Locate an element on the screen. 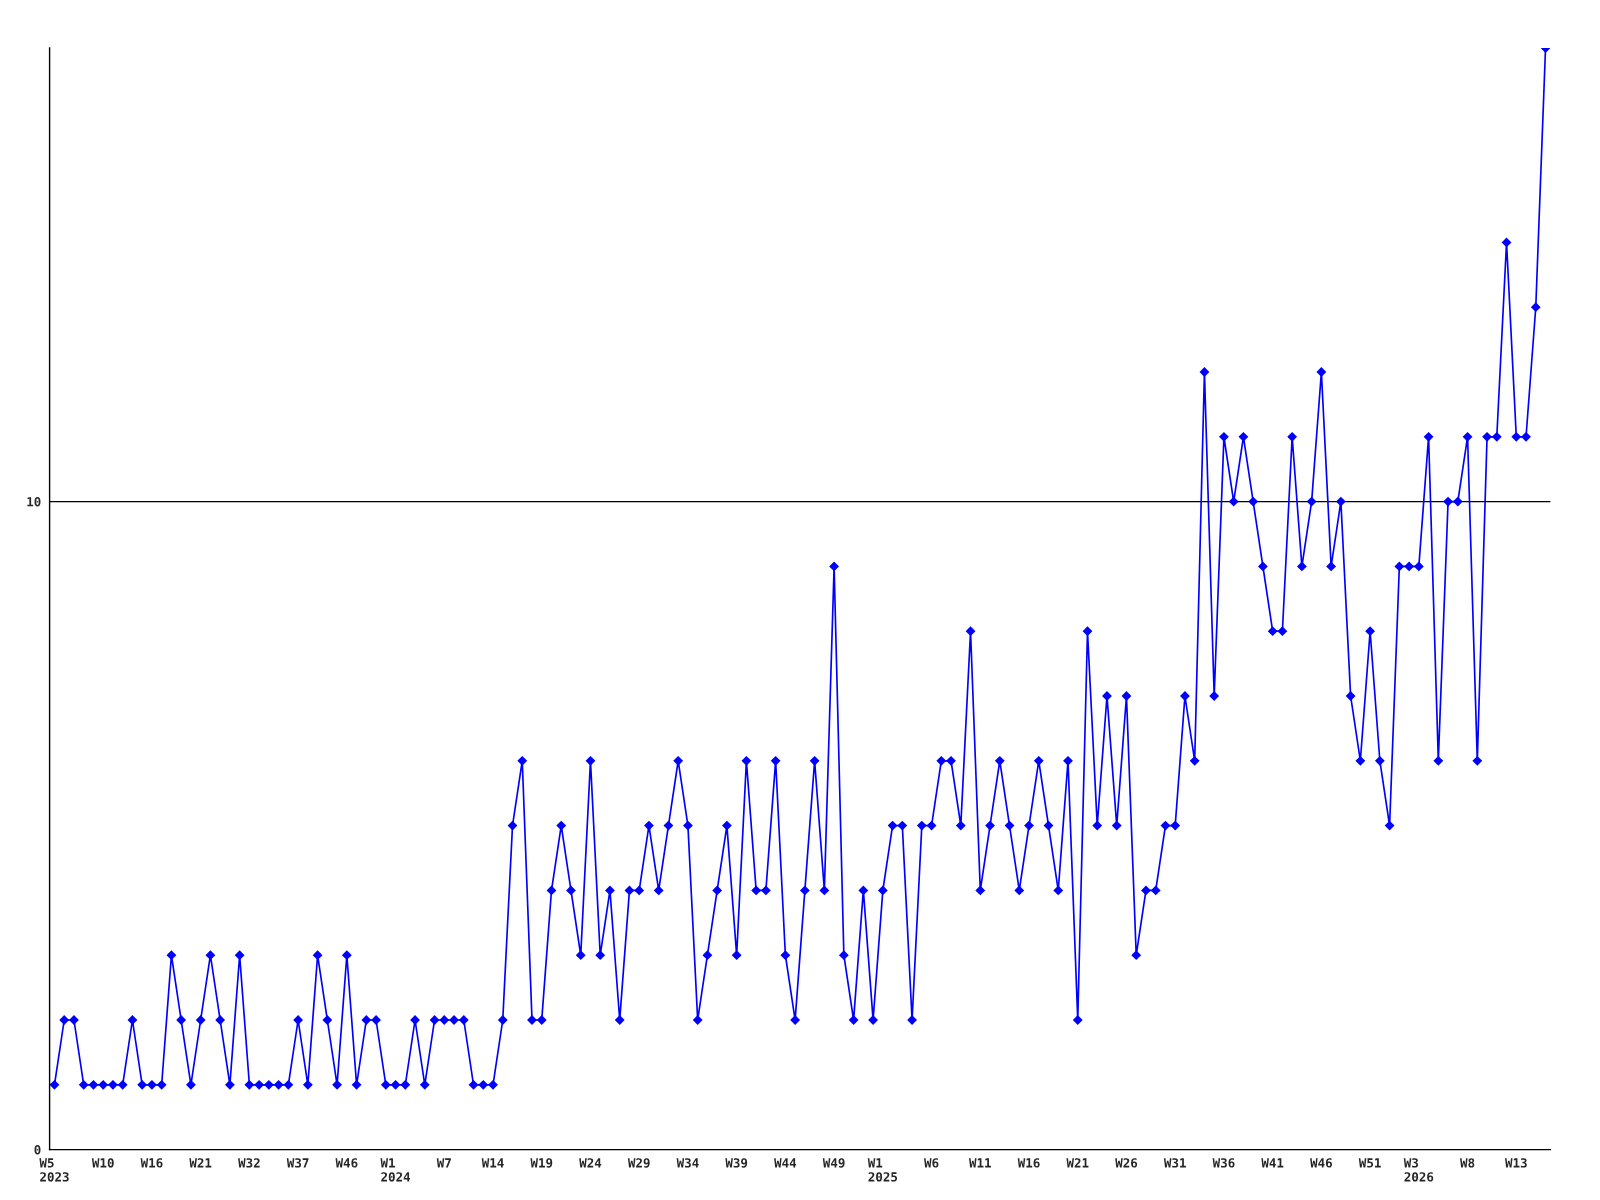 This screenshot has height=1200, width=1600. y-tick-label: 10 is located at coordinates (34, 502).